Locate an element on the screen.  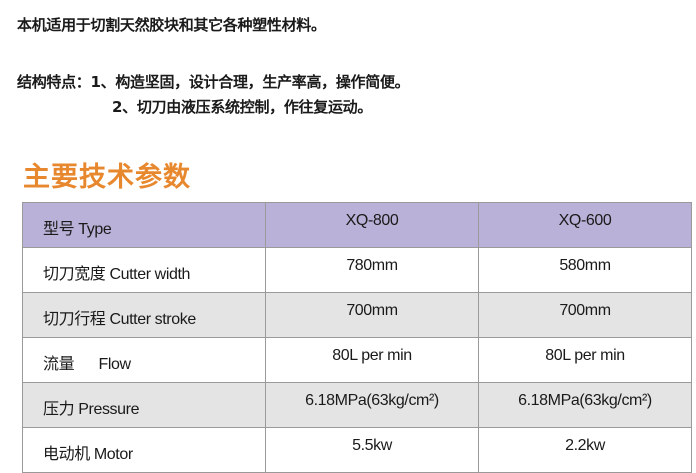
cell-value: 5.5kw is located at coordinates (372, 450).